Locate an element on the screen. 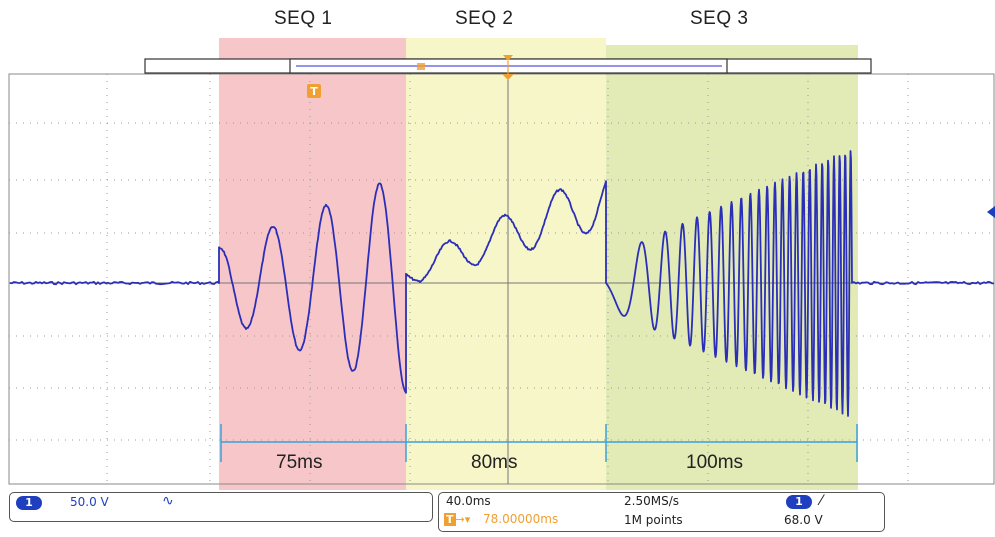 This screenshot has height=537, width=995. trigger-window-marker is located at coordinates (421, 66).